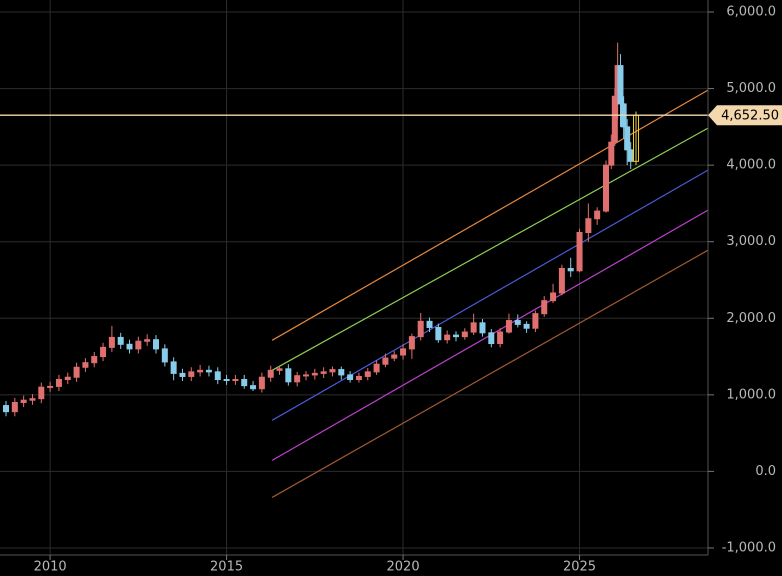 This screenshot has height=576, width=782. What do you see at coordinates (50, 567) in the screenshot?
I see `x-tick-label: 2010` at bounding box center [50, 567].